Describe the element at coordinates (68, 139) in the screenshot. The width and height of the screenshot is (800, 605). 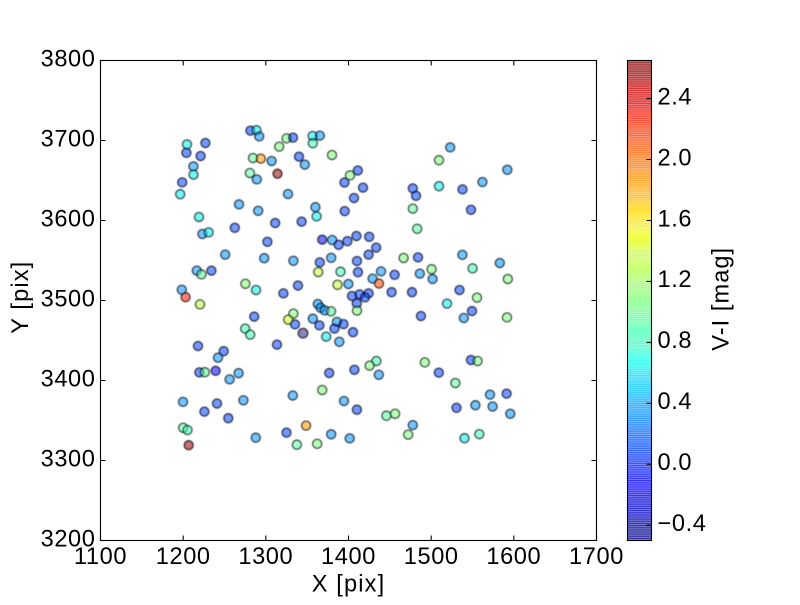
I see `svg-text: 3700` at that location.